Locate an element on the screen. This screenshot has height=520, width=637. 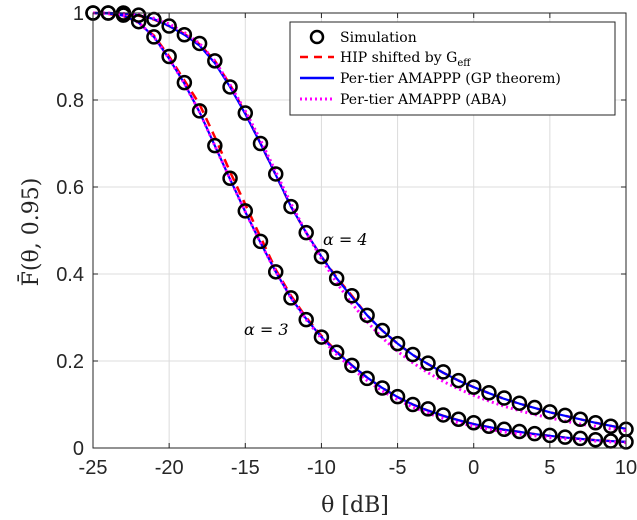
annotation-alpha-3: α = 3 is located at coordinates (266, 329).